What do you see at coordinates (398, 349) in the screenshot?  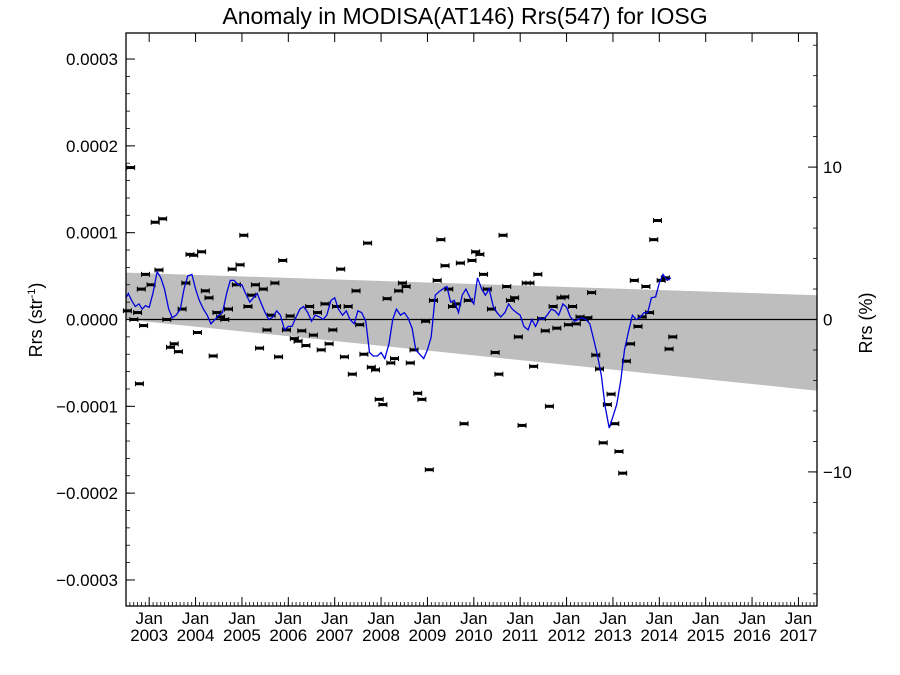 I see `smoothed-series-line` at bounding box center [398, 349].